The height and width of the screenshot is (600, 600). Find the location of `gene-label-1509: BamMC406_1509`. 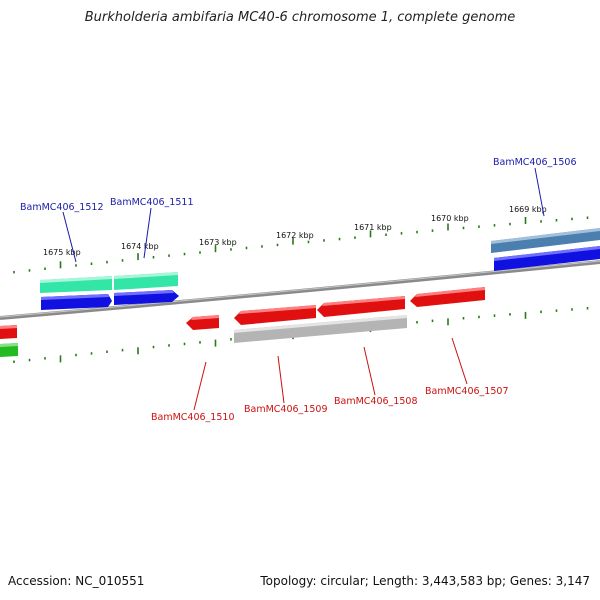

gene-label-1509: BamMC406_1509 is located at coordinates (285, 409).